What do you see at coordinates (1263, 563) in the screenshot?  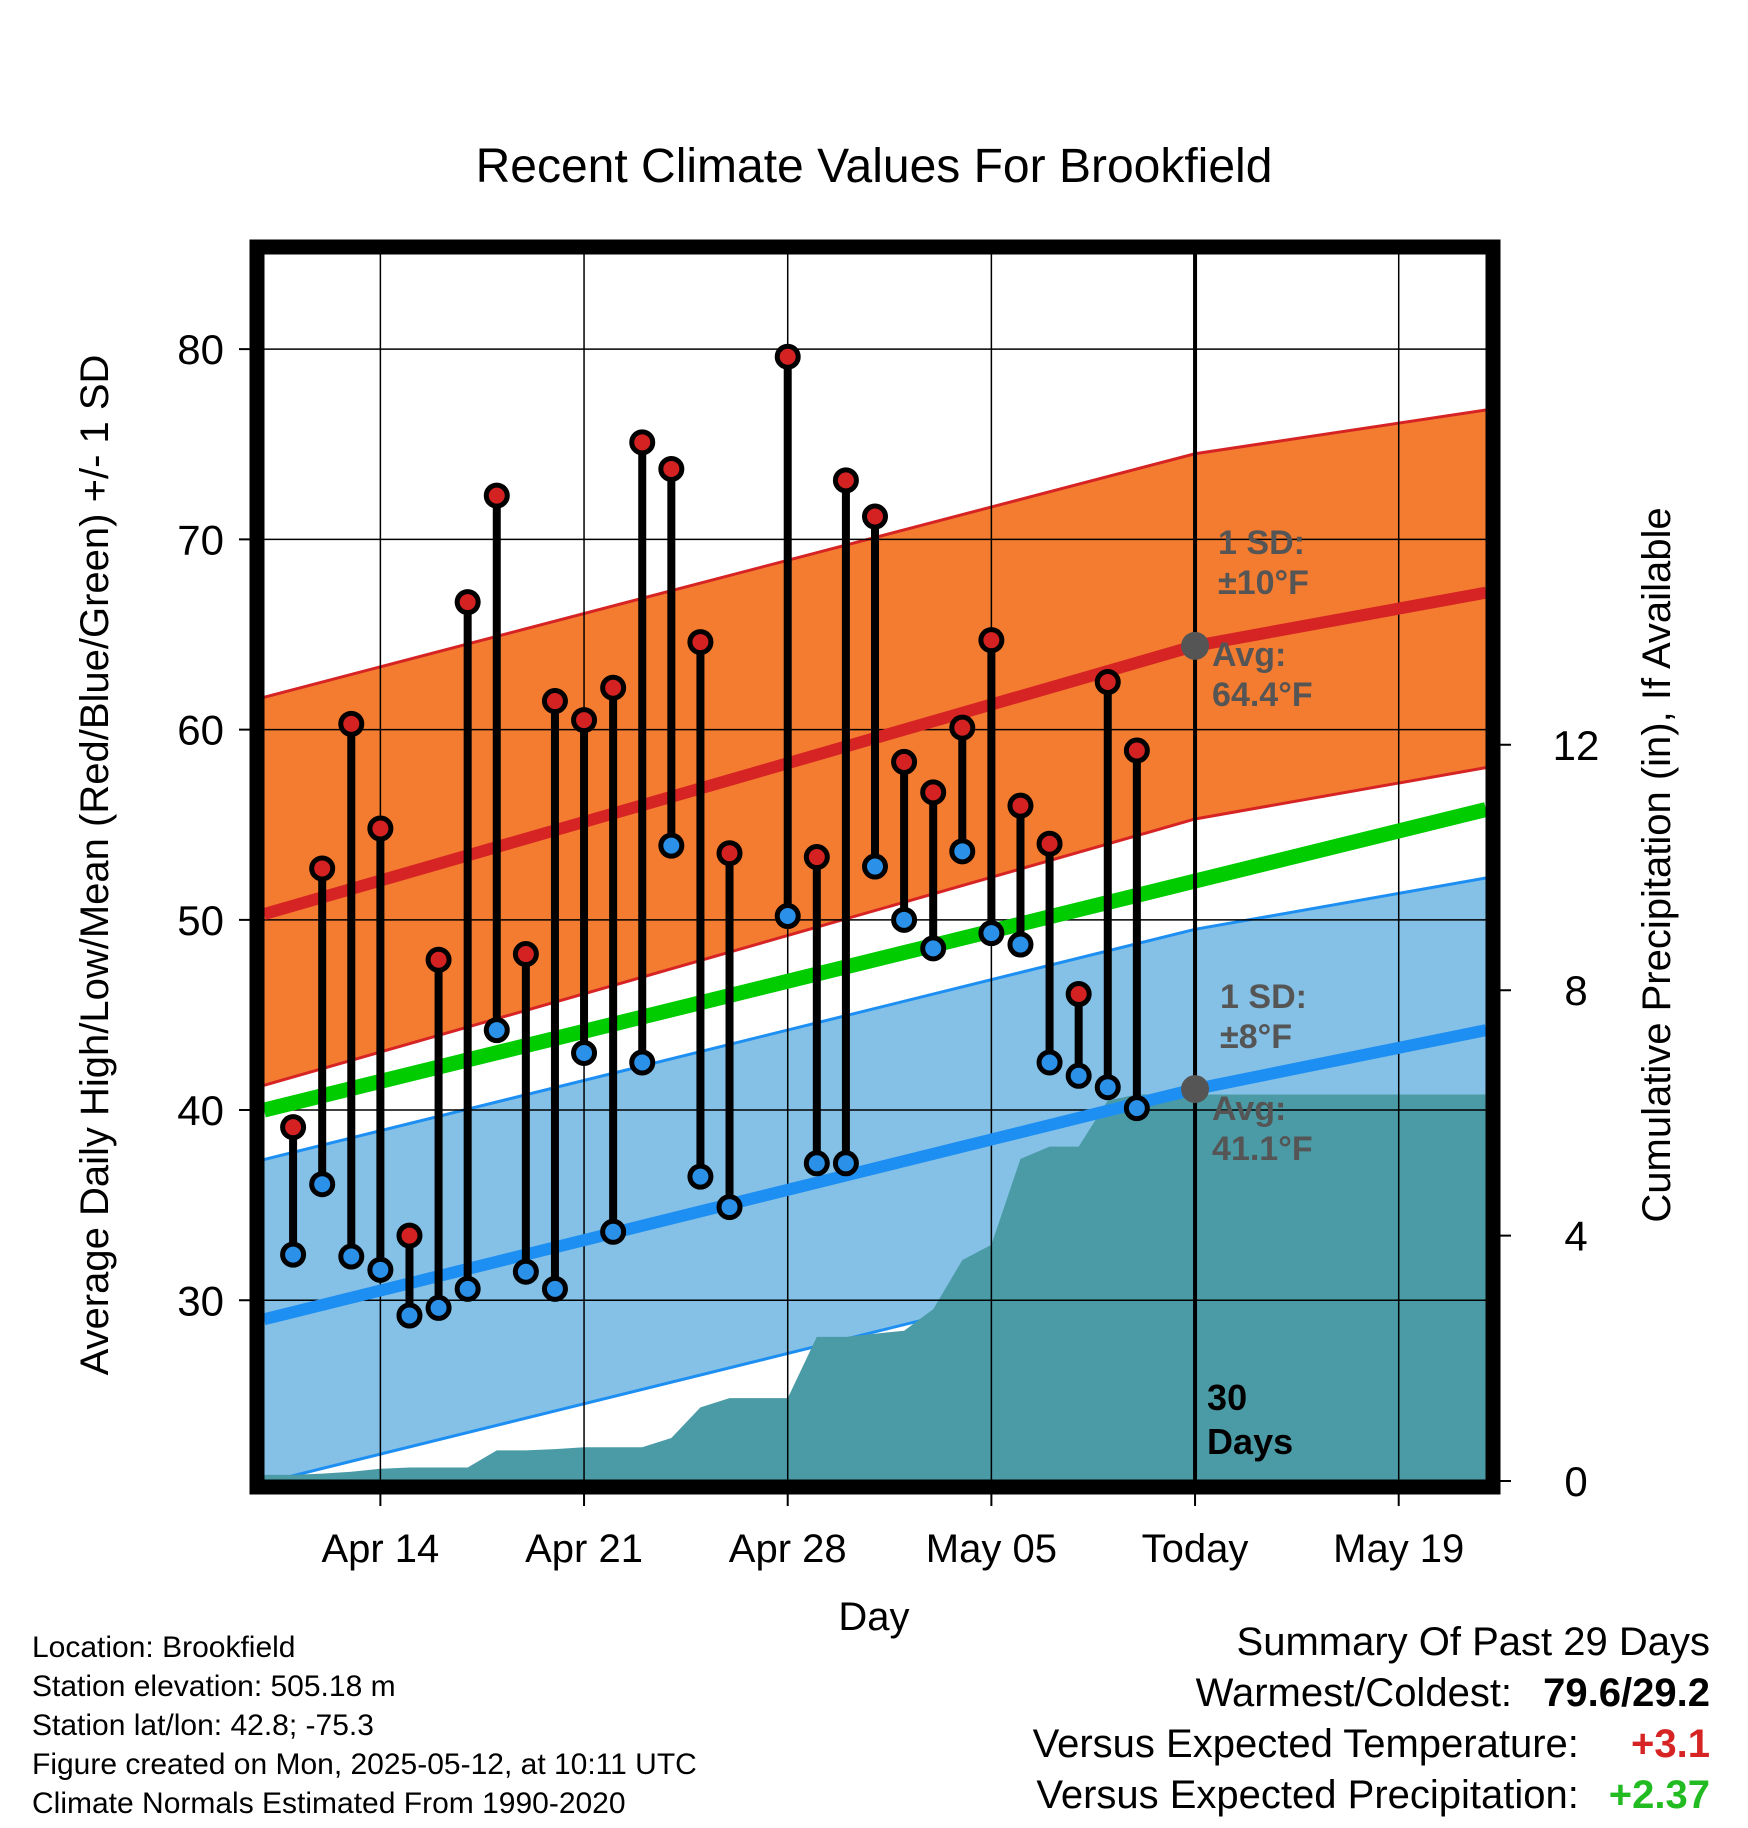 I see `high-sd-annotation: 1 SD: ±10°F` at bounding box center [1263, 563].